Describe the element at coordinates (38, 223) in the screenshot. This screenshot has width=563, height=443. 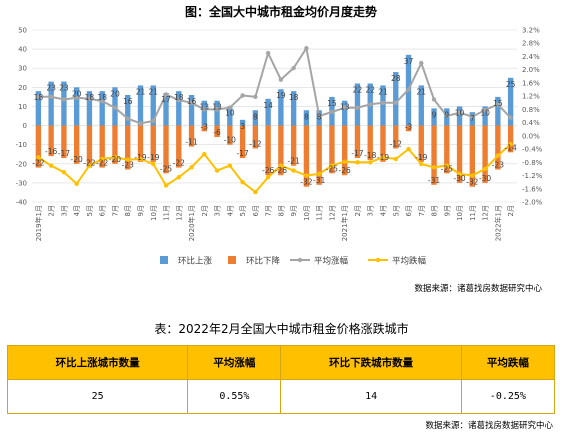
I see `x-tick-group: 2019年1月` at that location.